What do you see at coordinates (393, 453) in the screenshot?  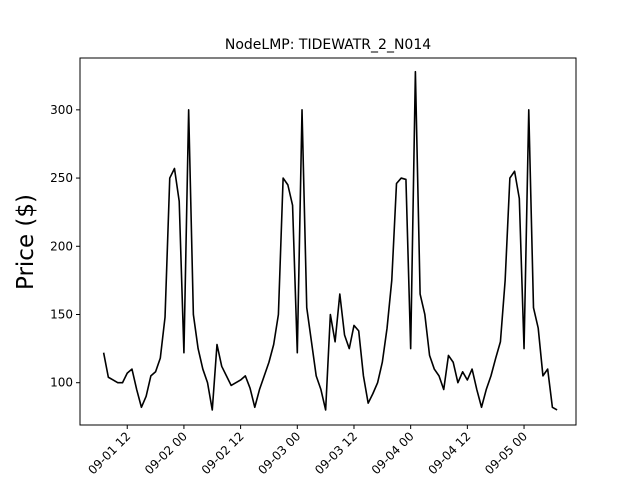 I see `x-tick-label: 09-04 00` at bounding box center [393, 453].